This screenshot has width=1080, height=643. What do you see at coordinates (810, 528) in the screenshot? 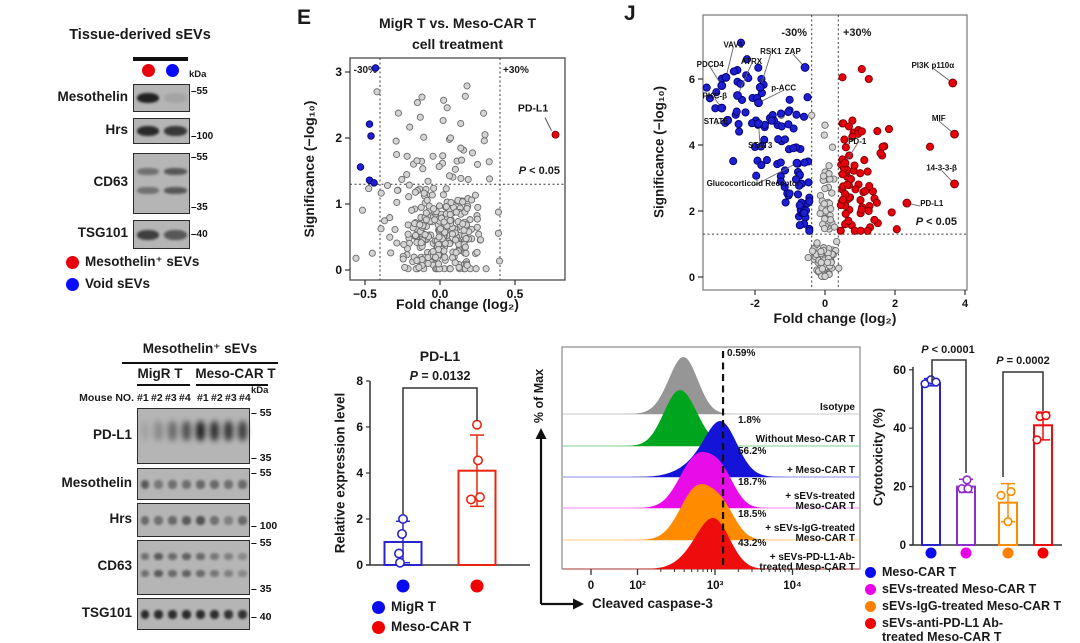
I see `svg-text: + sEVs-IgG-treated` at bounding box center [810, 528].